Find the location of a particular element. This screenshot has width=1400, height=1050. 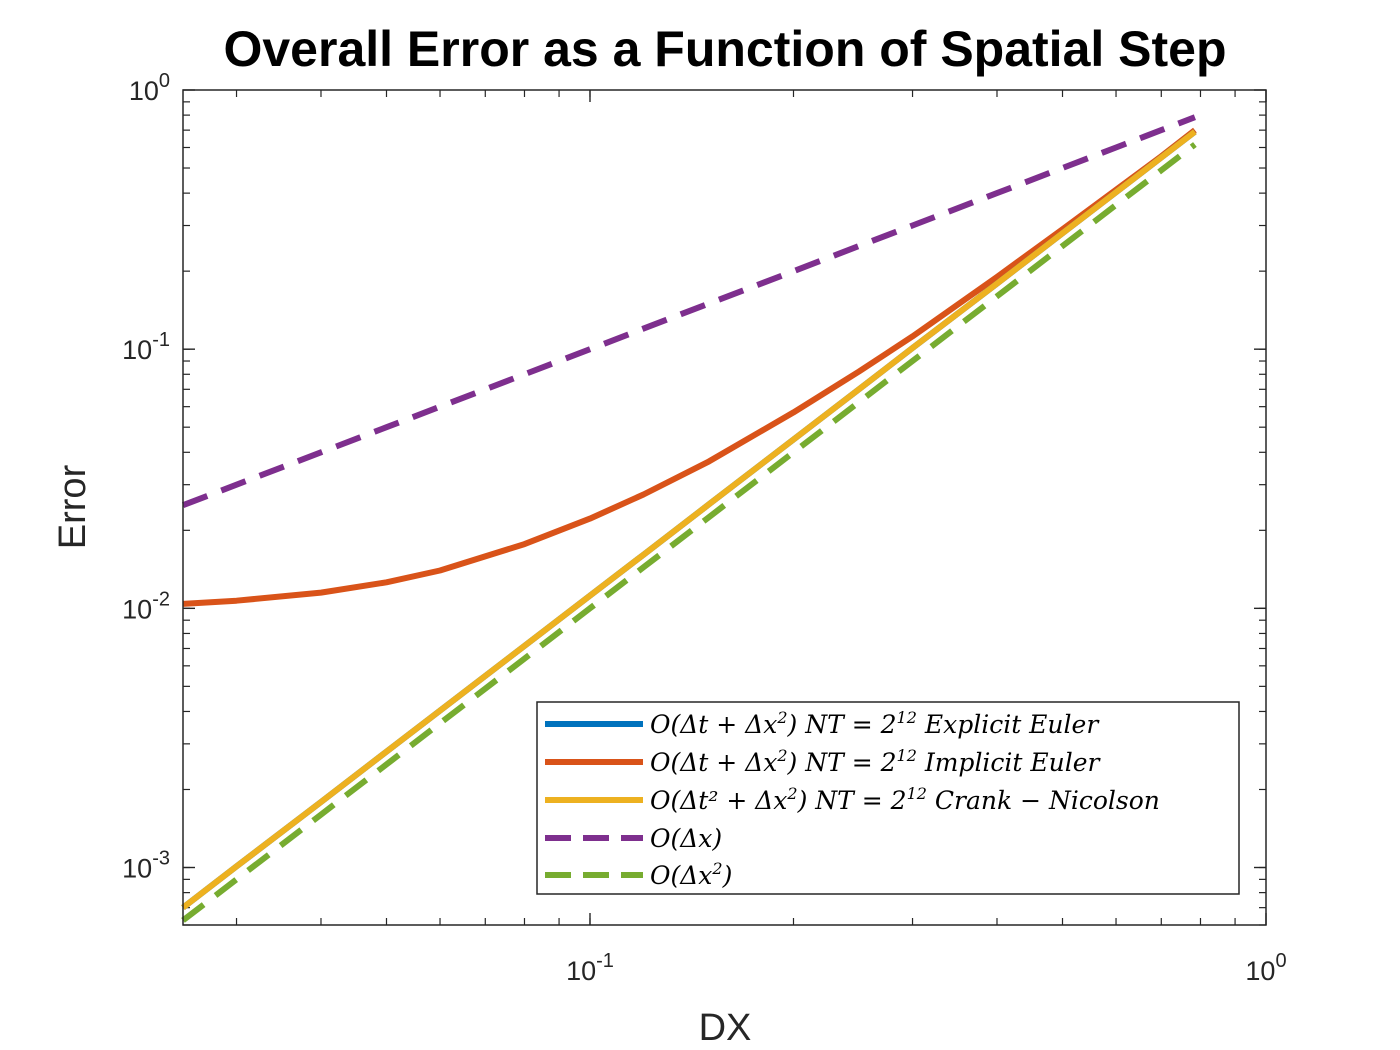

x-tick-label: 10⁻¹ is located at coordinates (590, 968).